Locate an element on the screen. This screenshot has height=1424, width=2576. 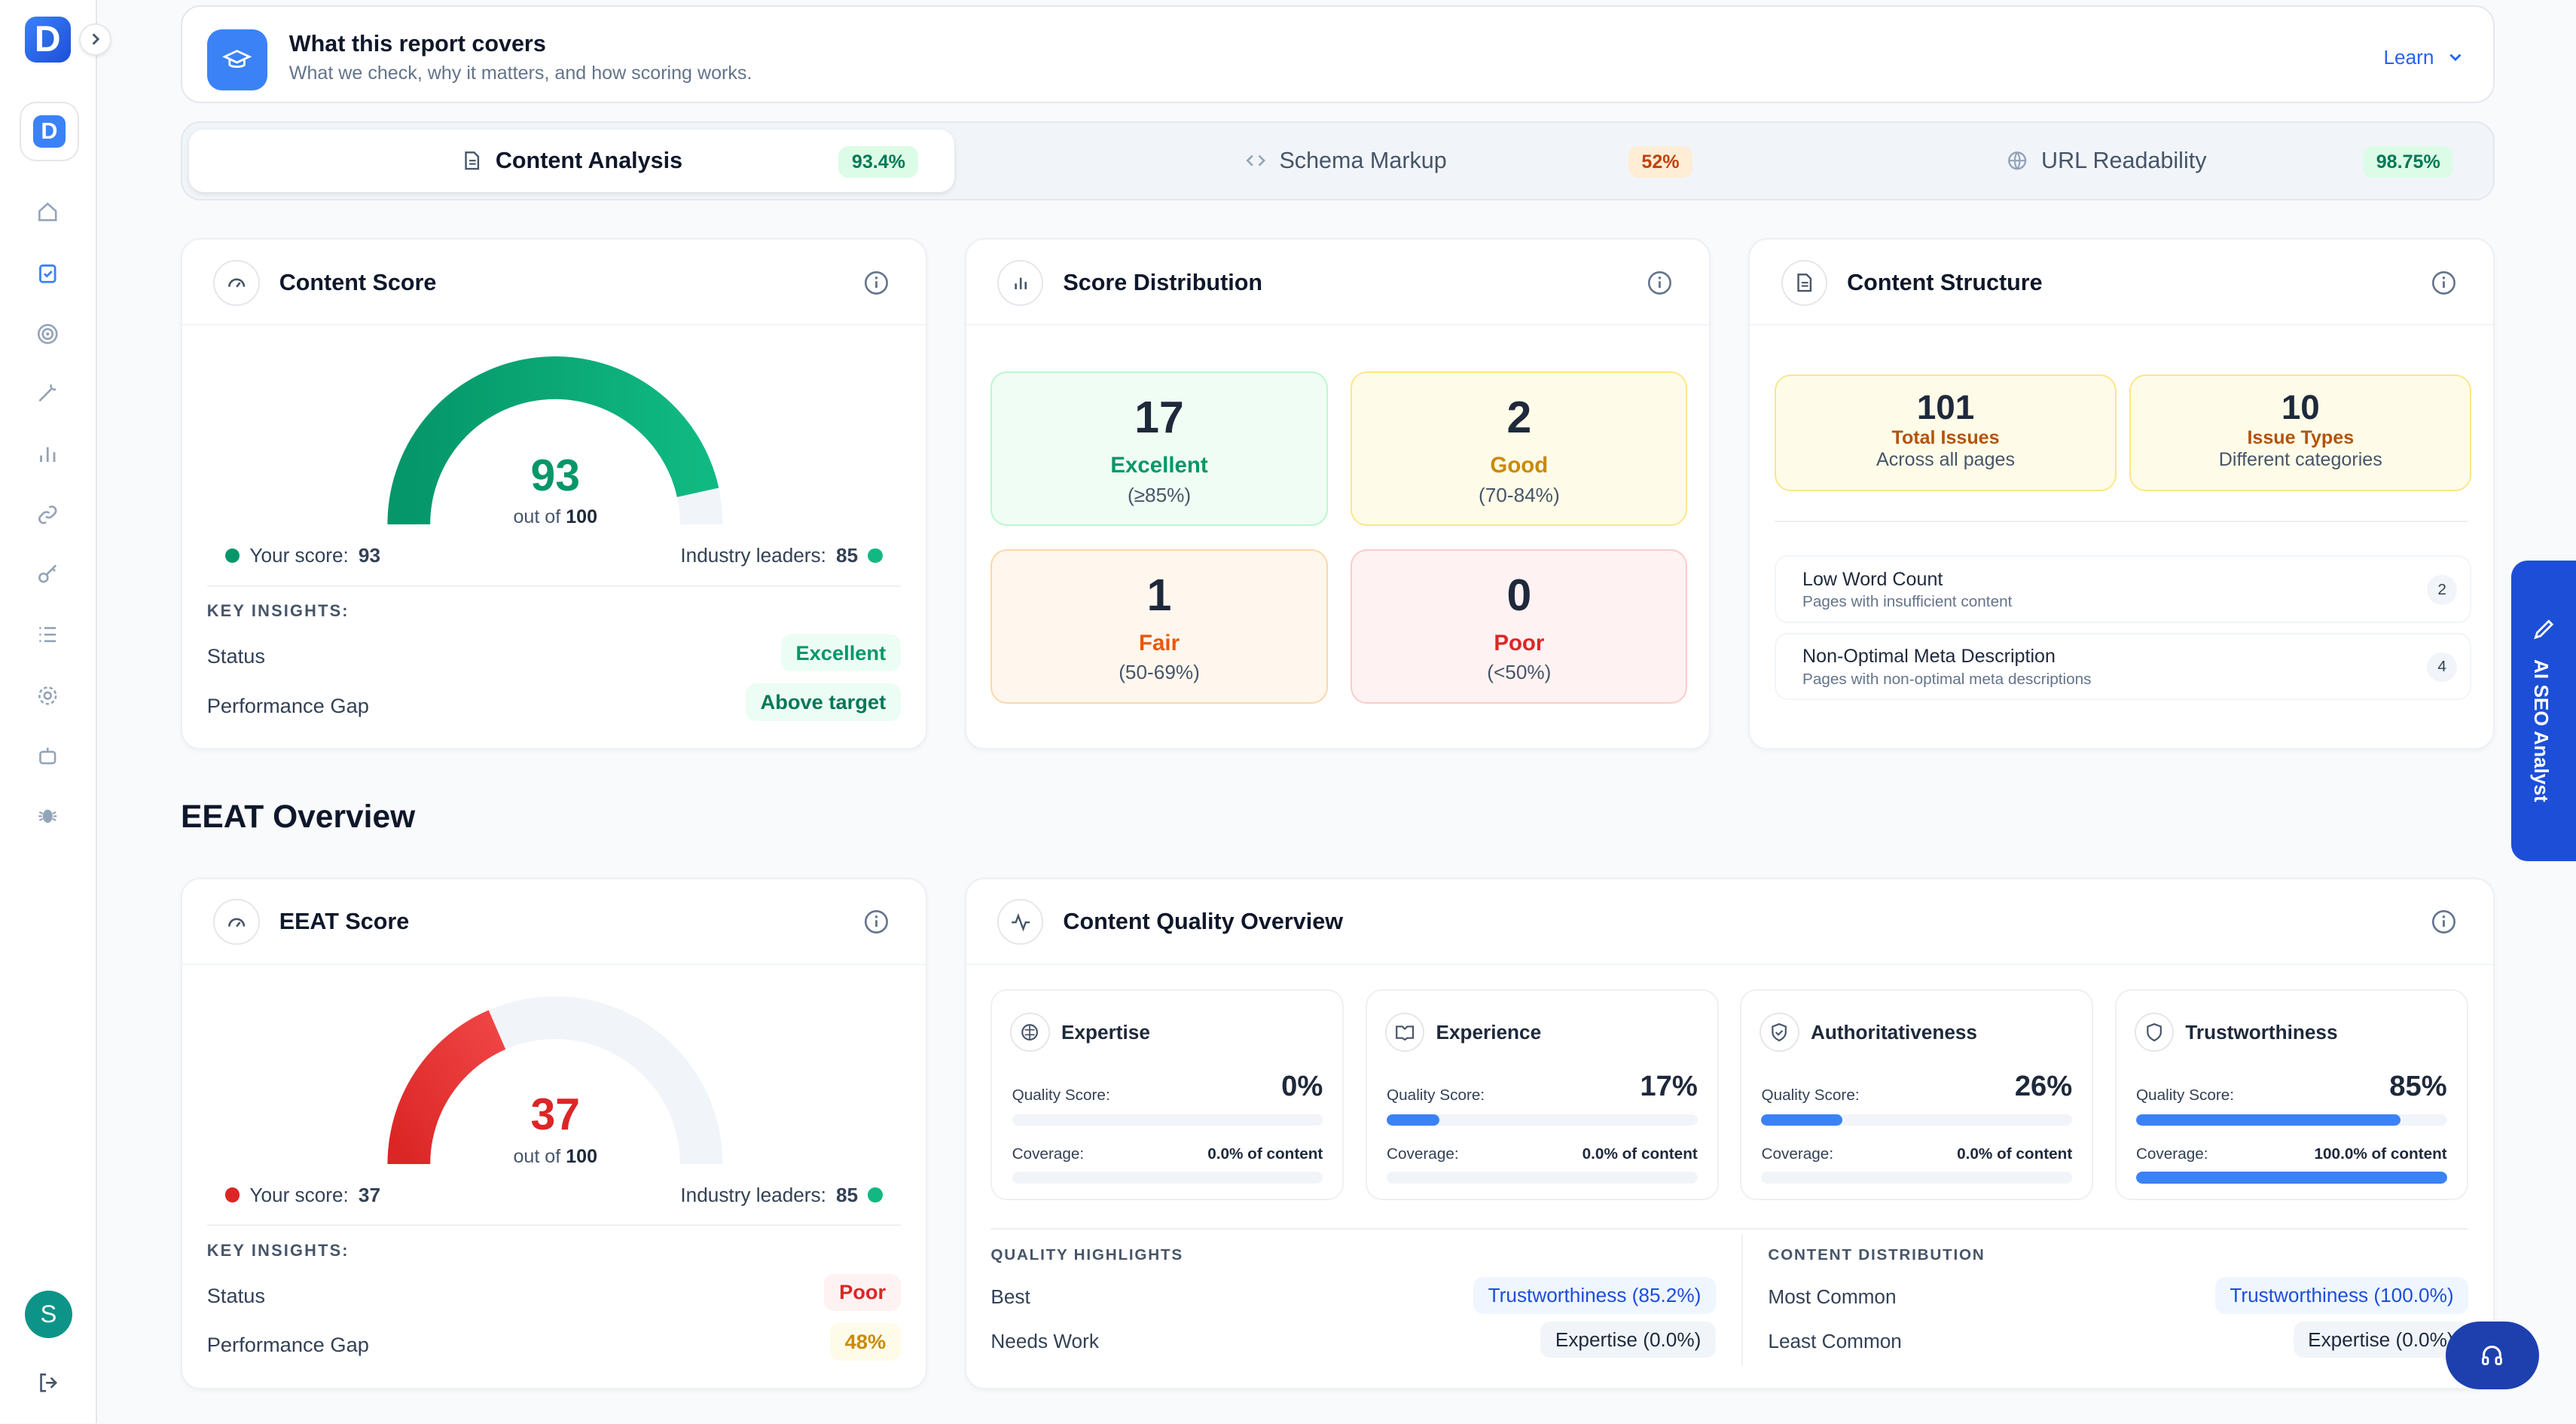
tab-url-readability: URL Readability 98.75% is located at coordinates (2107, 161).